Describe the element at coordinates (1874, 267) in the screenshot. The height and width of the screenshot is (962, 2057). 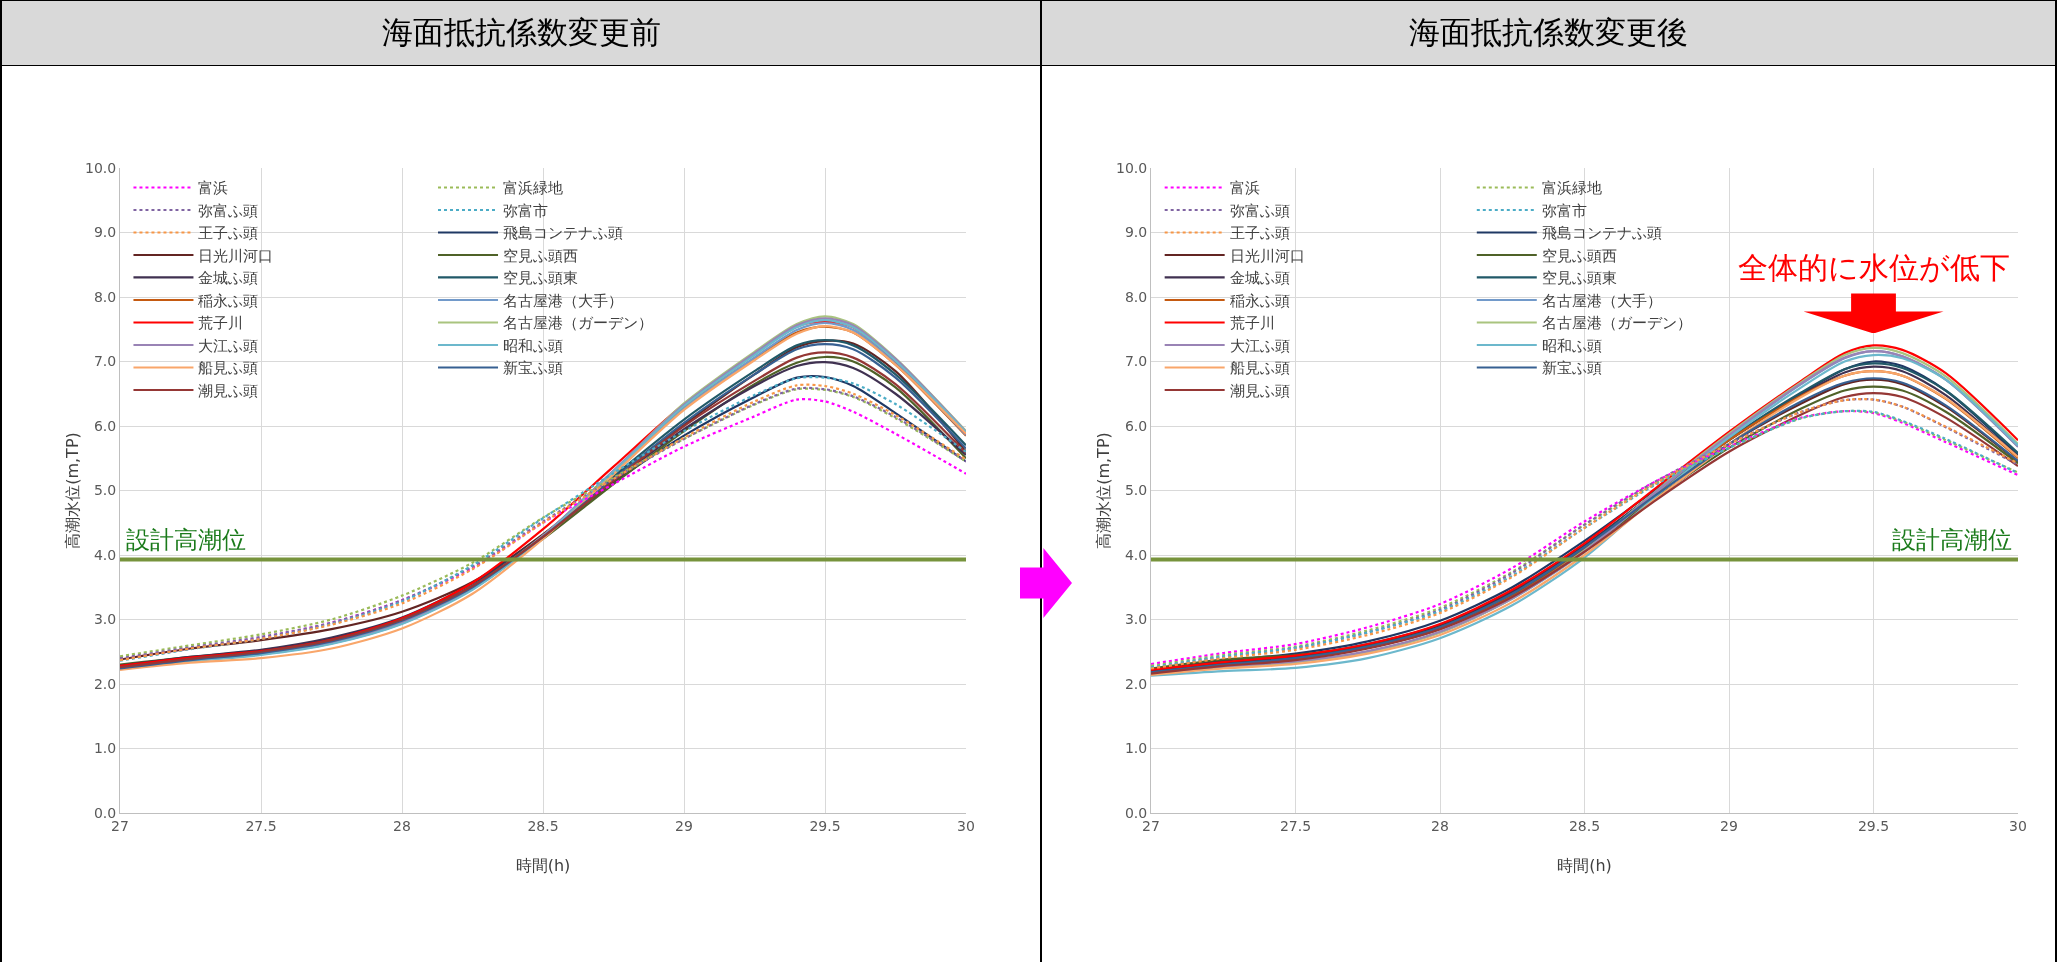
I see `annotation: 全体的に水位が低下` at that location.